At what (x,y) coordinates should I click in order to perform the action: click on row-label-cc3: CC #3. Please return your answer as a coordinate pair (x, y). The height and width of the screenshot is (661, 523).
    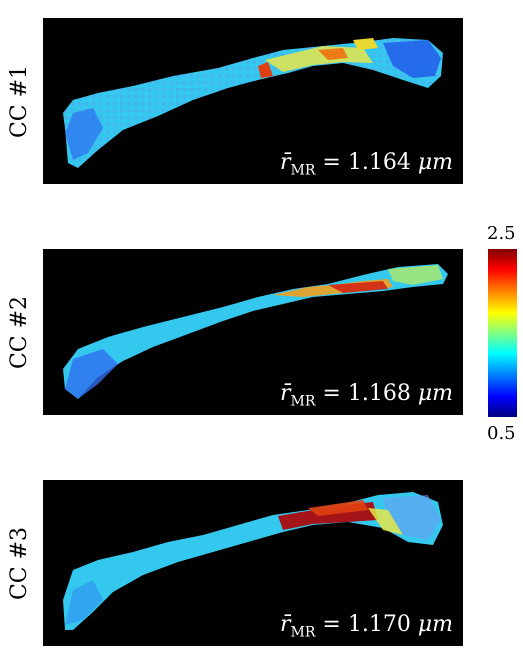
    Looking at the image, I should click on (20, 563).